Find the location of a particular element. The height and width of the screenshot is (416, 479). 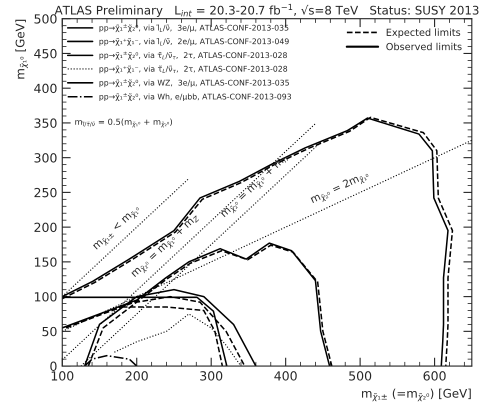

y-tick-label: 0 is located at coordinates (53, 367).